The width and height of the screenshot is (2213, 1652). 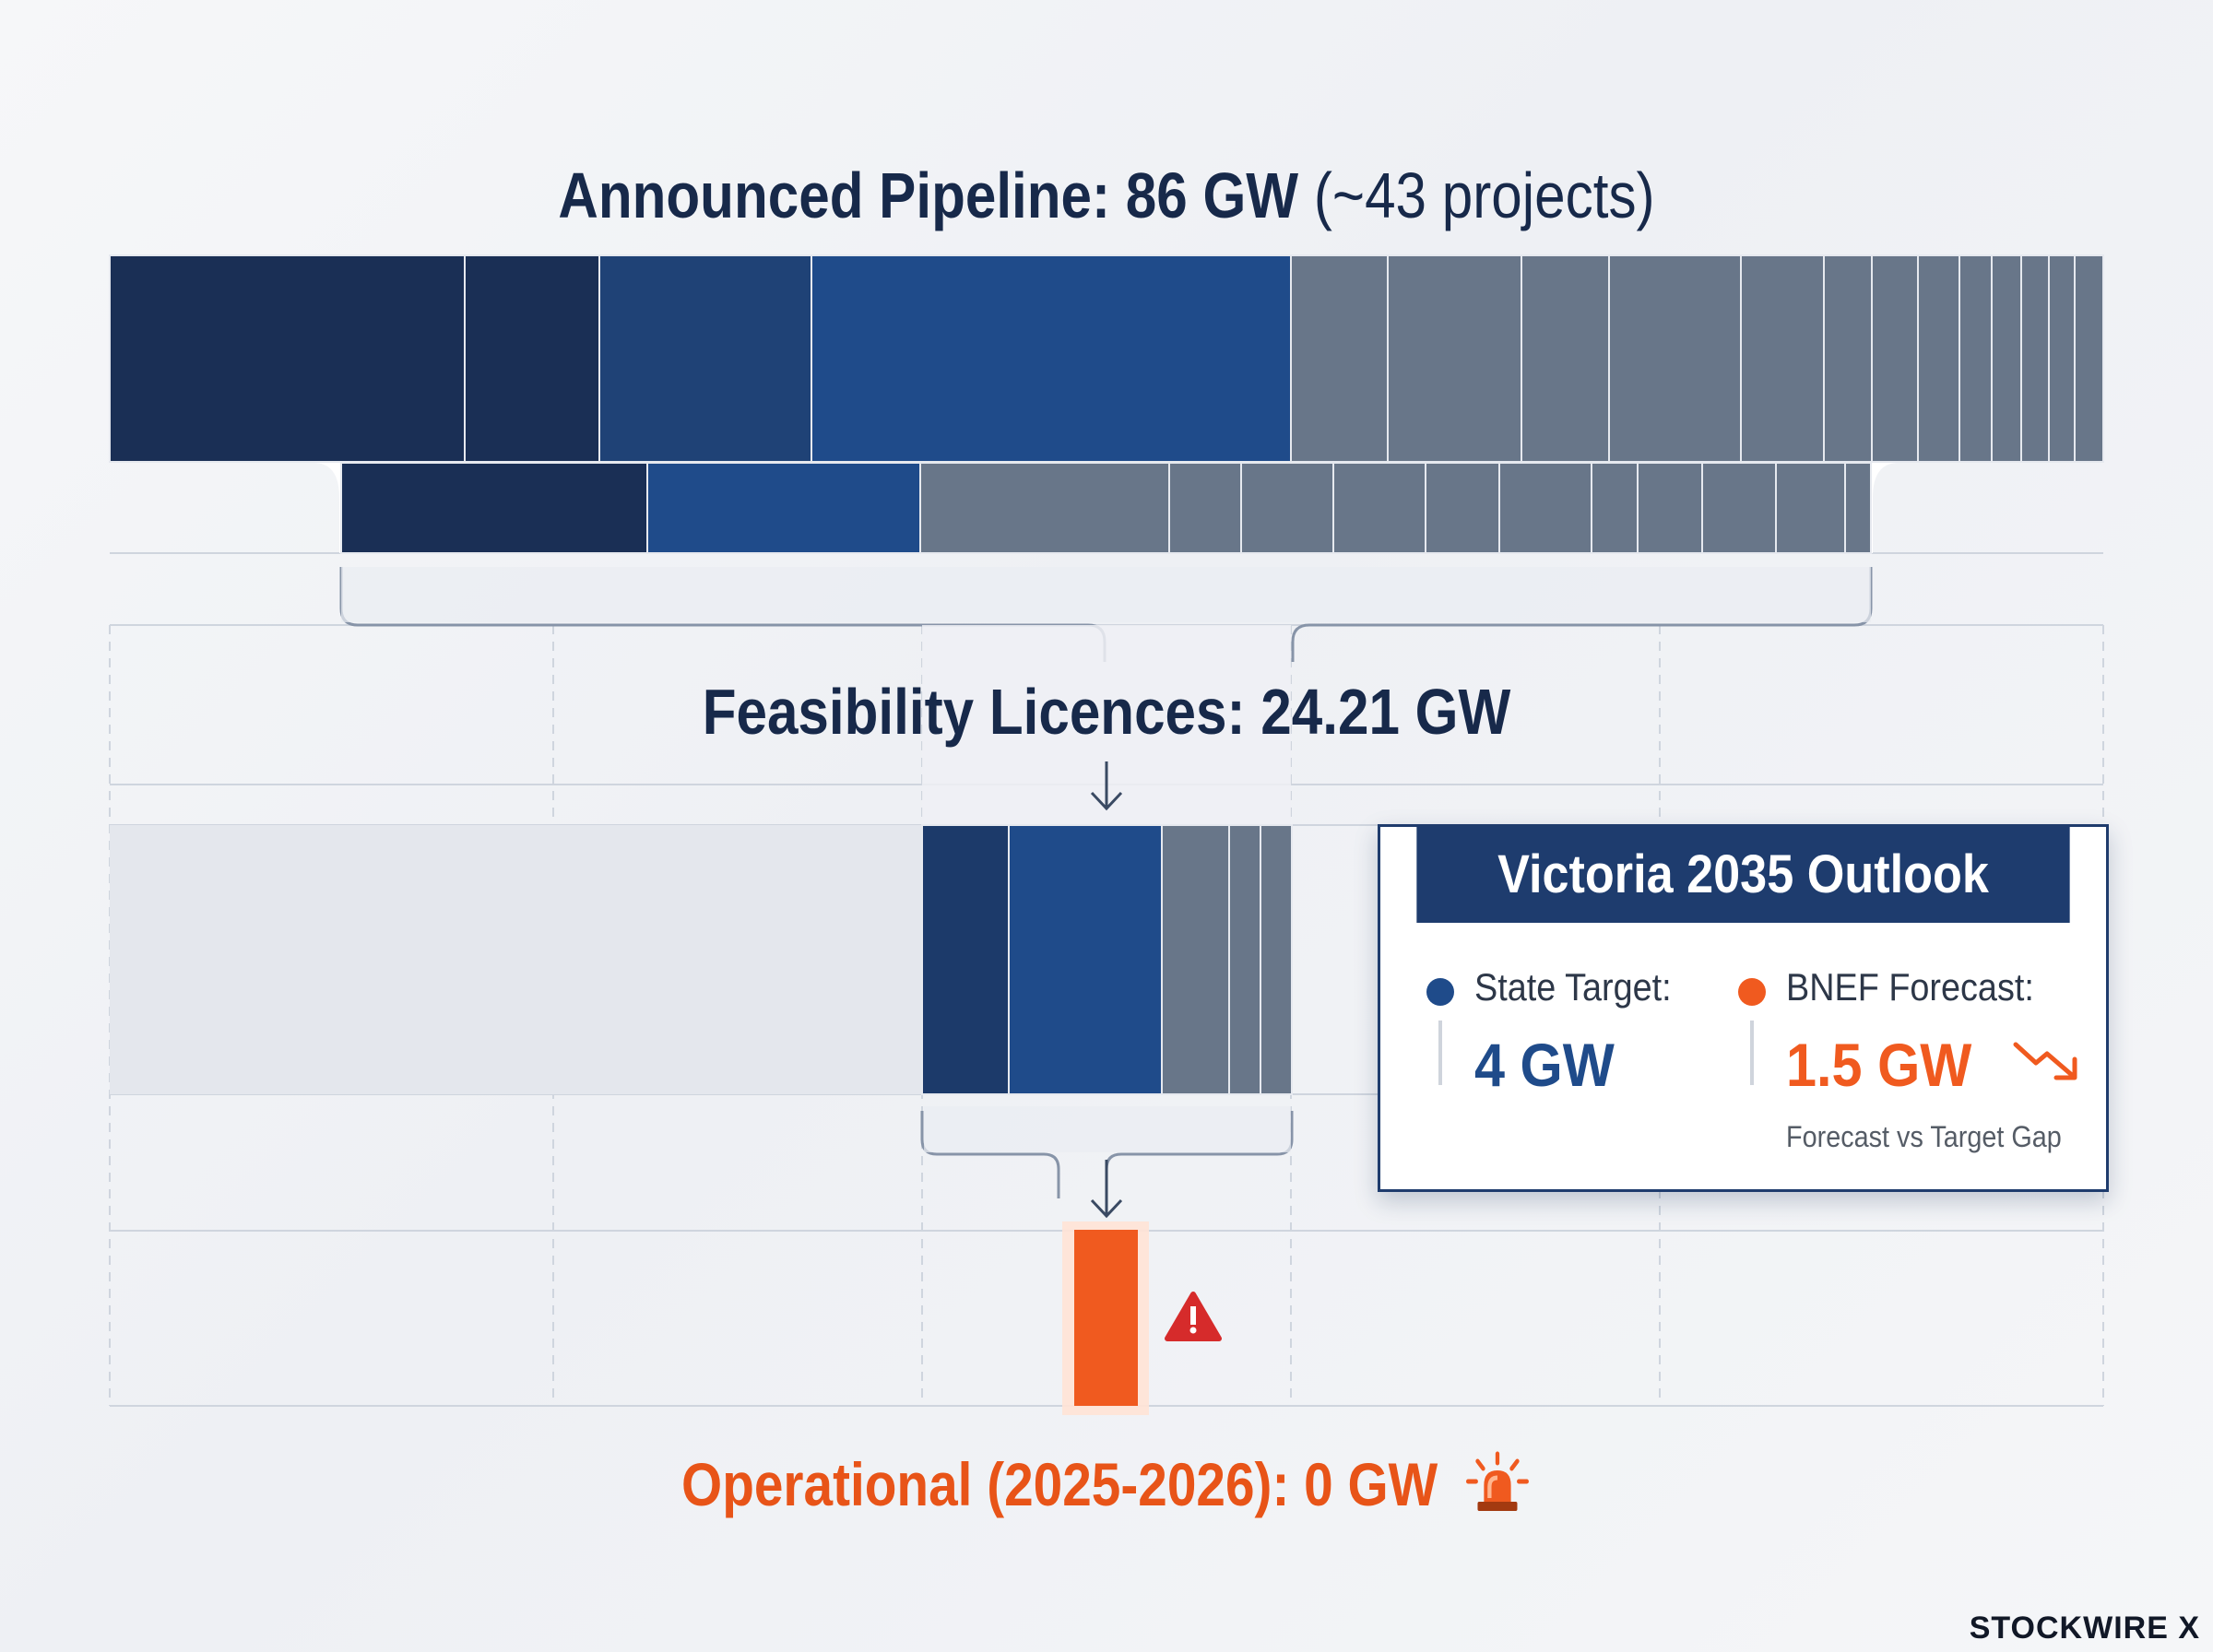 I want to click on pipeline-title-projects: (~43 projects), so click(x=1484, y=195).